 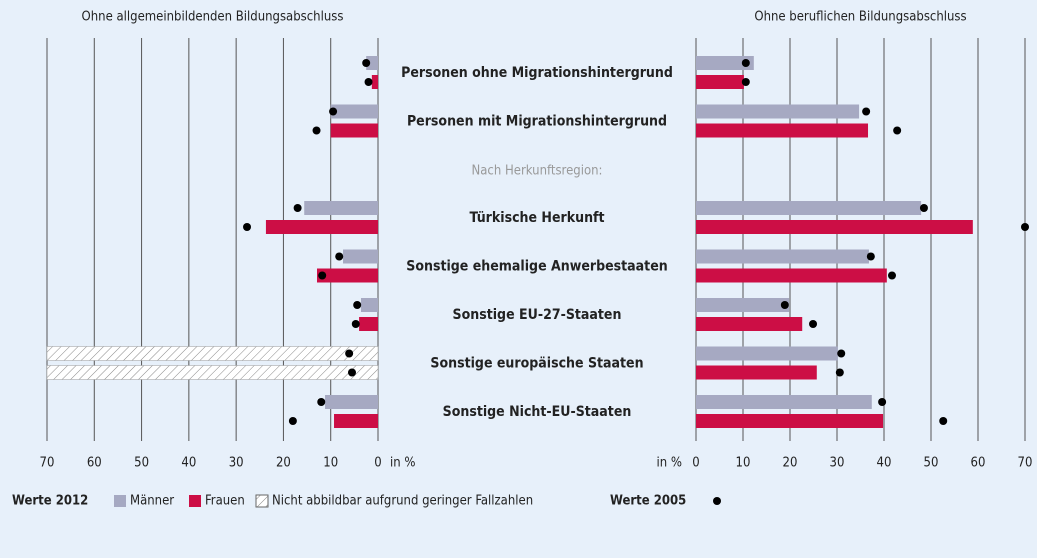 What do you see at coordinates (537, 412) in the screenshot?
I see `category-label: Sonstige Nicht-EU-Staaten` at bounding box center [537, 412].